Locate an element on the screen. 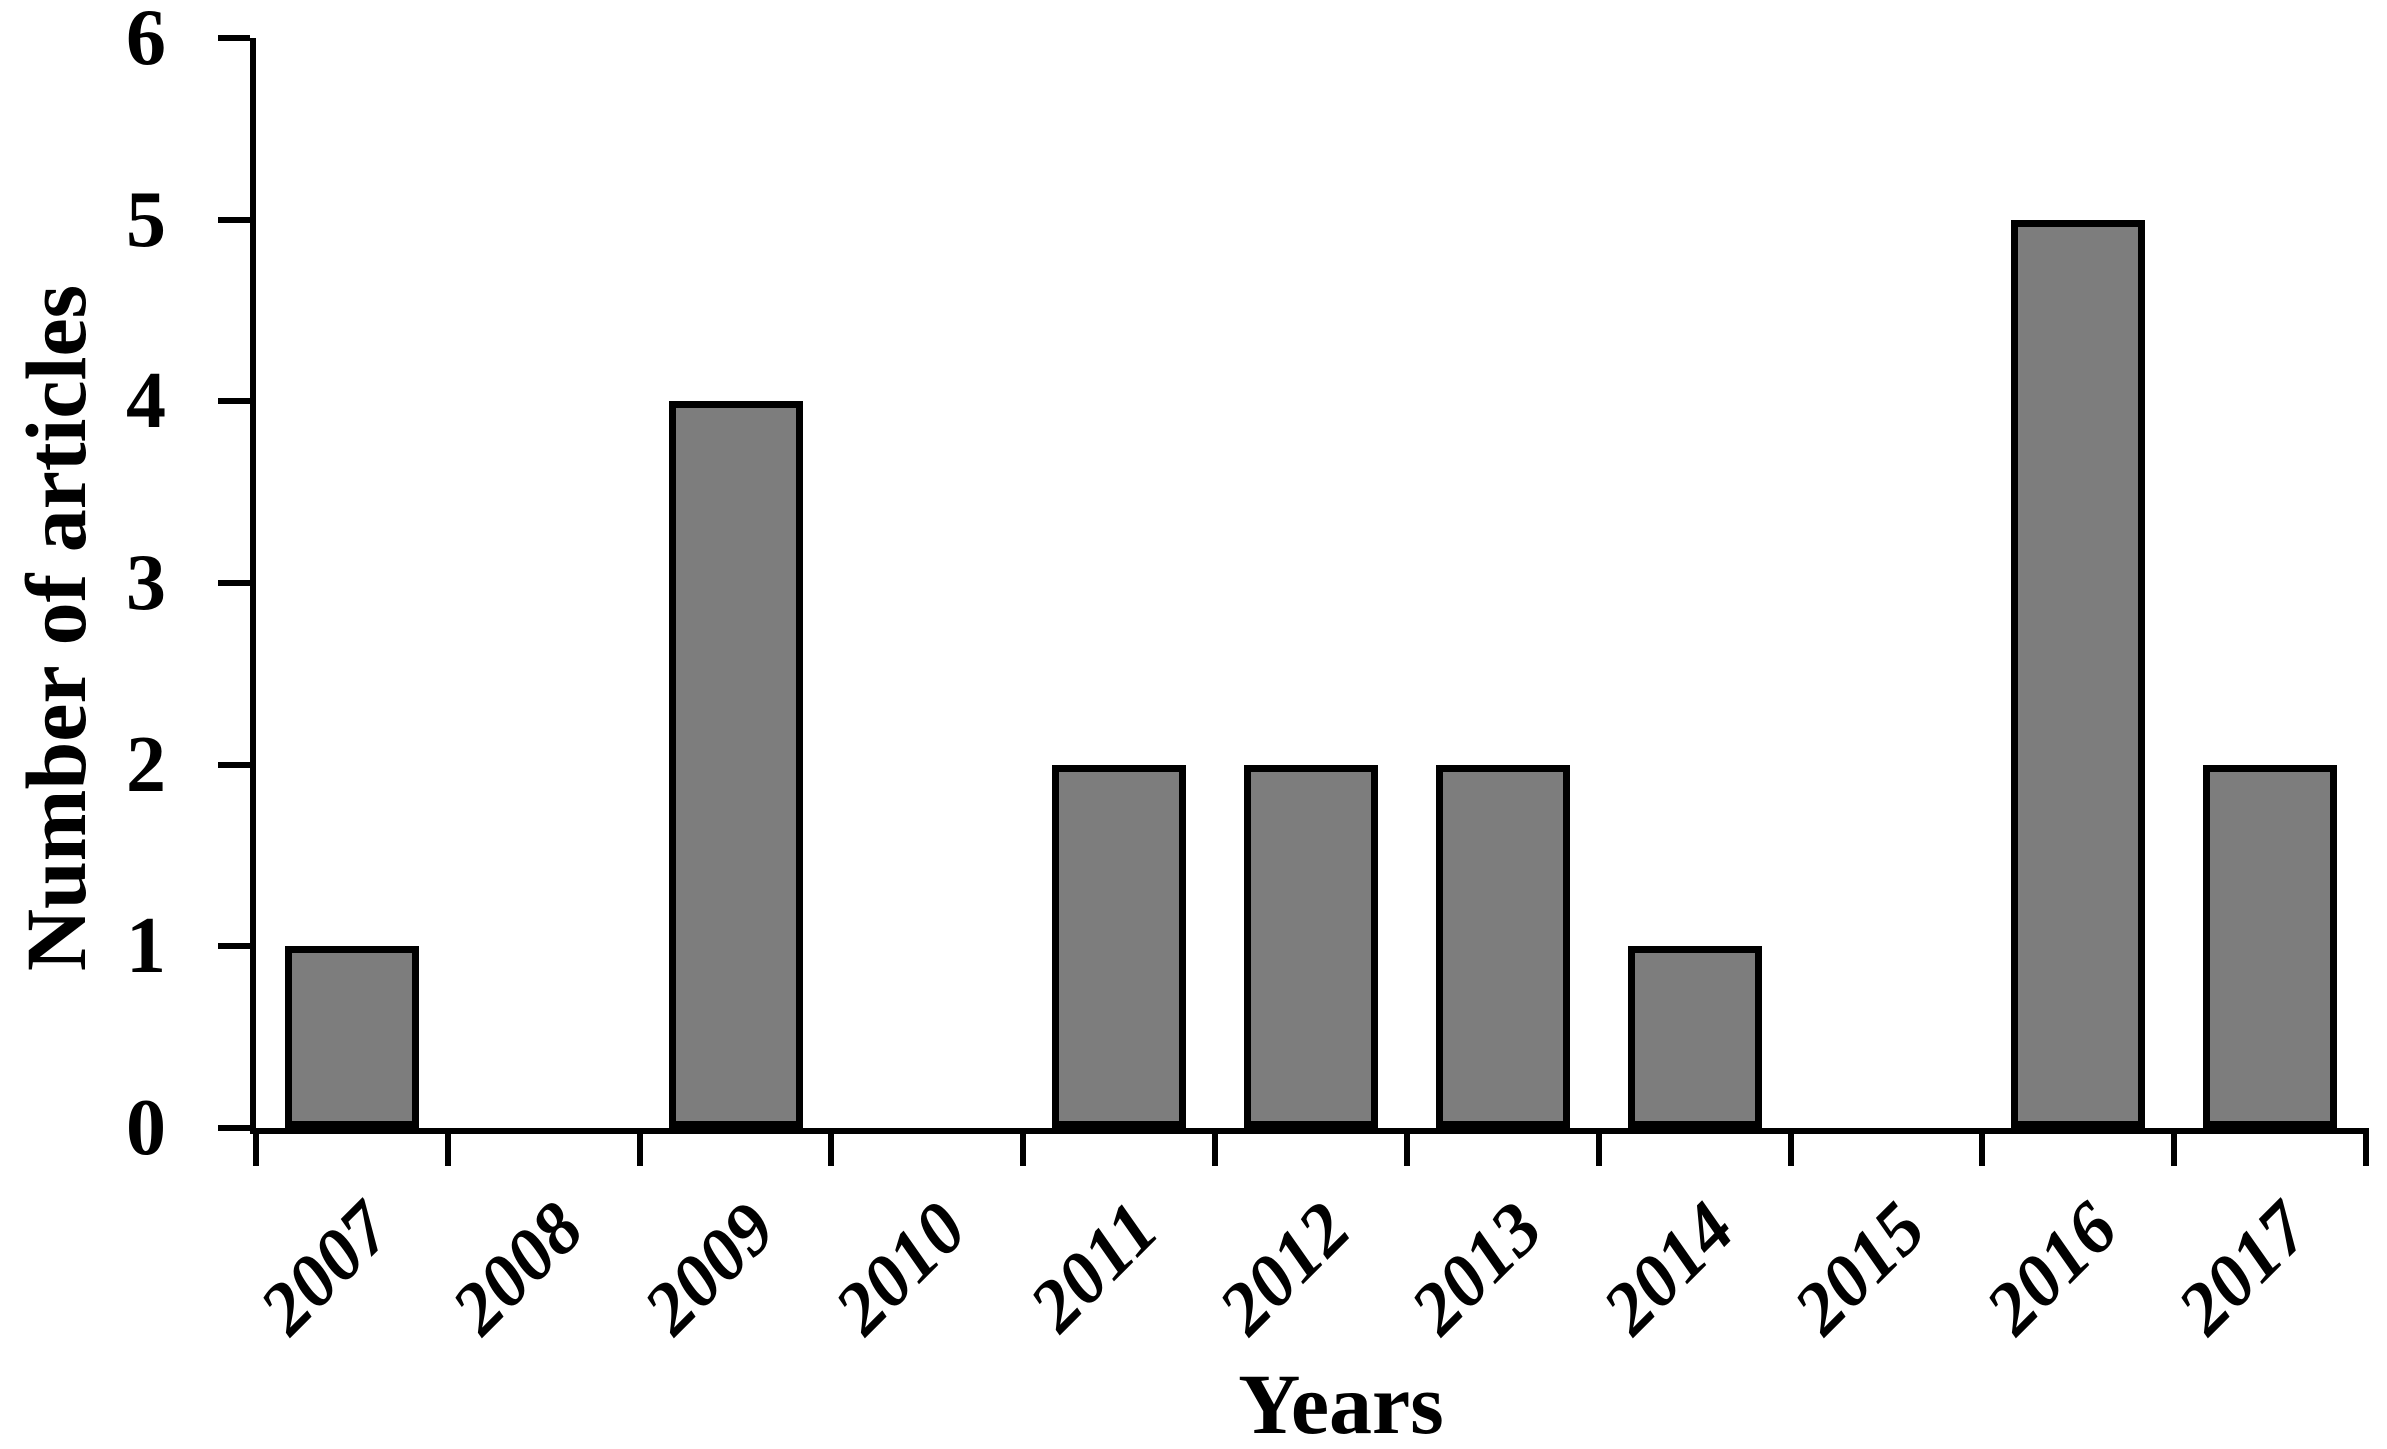  x-axis-title: Years is located at coordinates (1341, 1402).